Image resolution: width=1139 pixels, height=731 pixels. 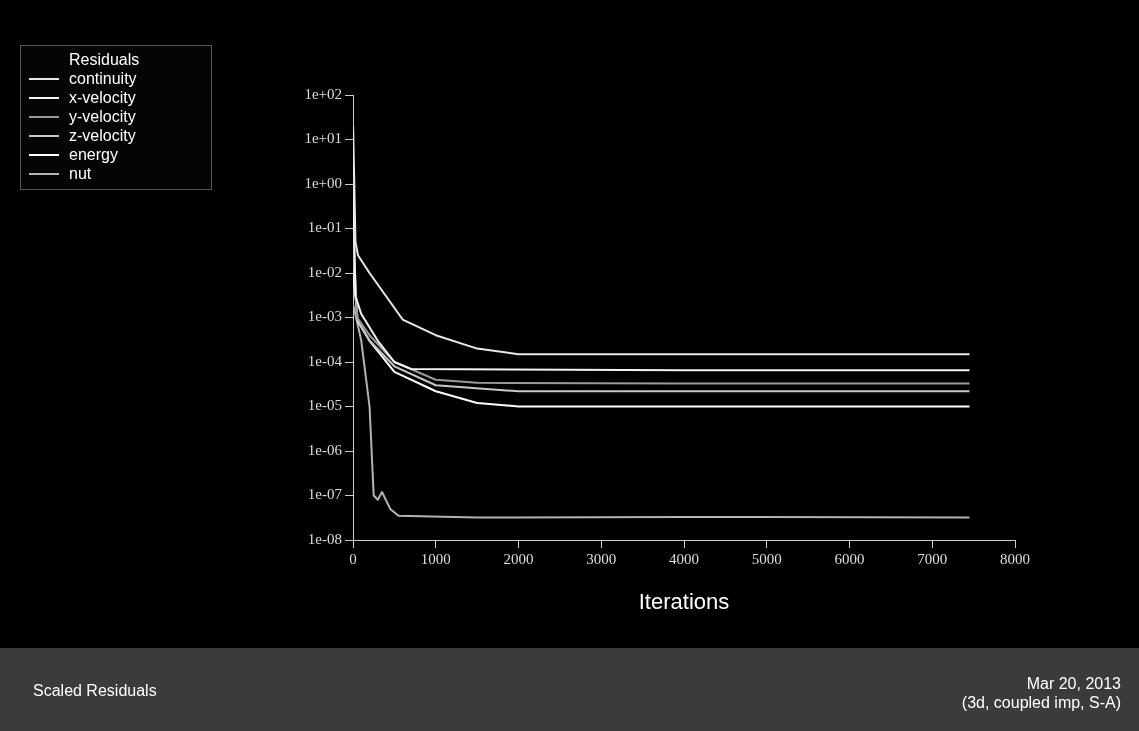 I want to click on y-tick-label: 1e-04, so click(x=325, y=360).